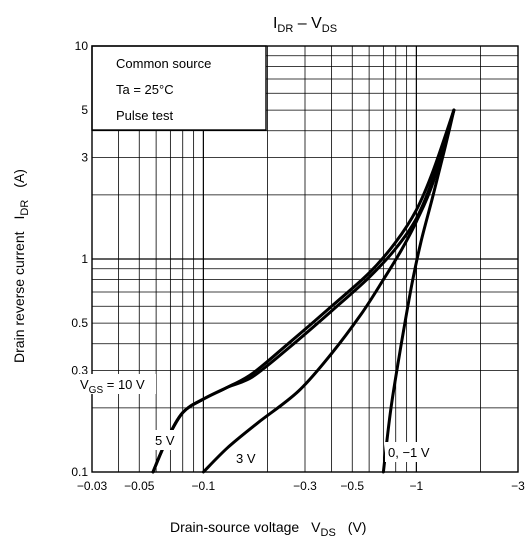 The width and height of the screenshot is (529, 546). Describe the element at coordinates (305, 25) in the screenshot. I see `chart-title: IDR – VDS` at that location.